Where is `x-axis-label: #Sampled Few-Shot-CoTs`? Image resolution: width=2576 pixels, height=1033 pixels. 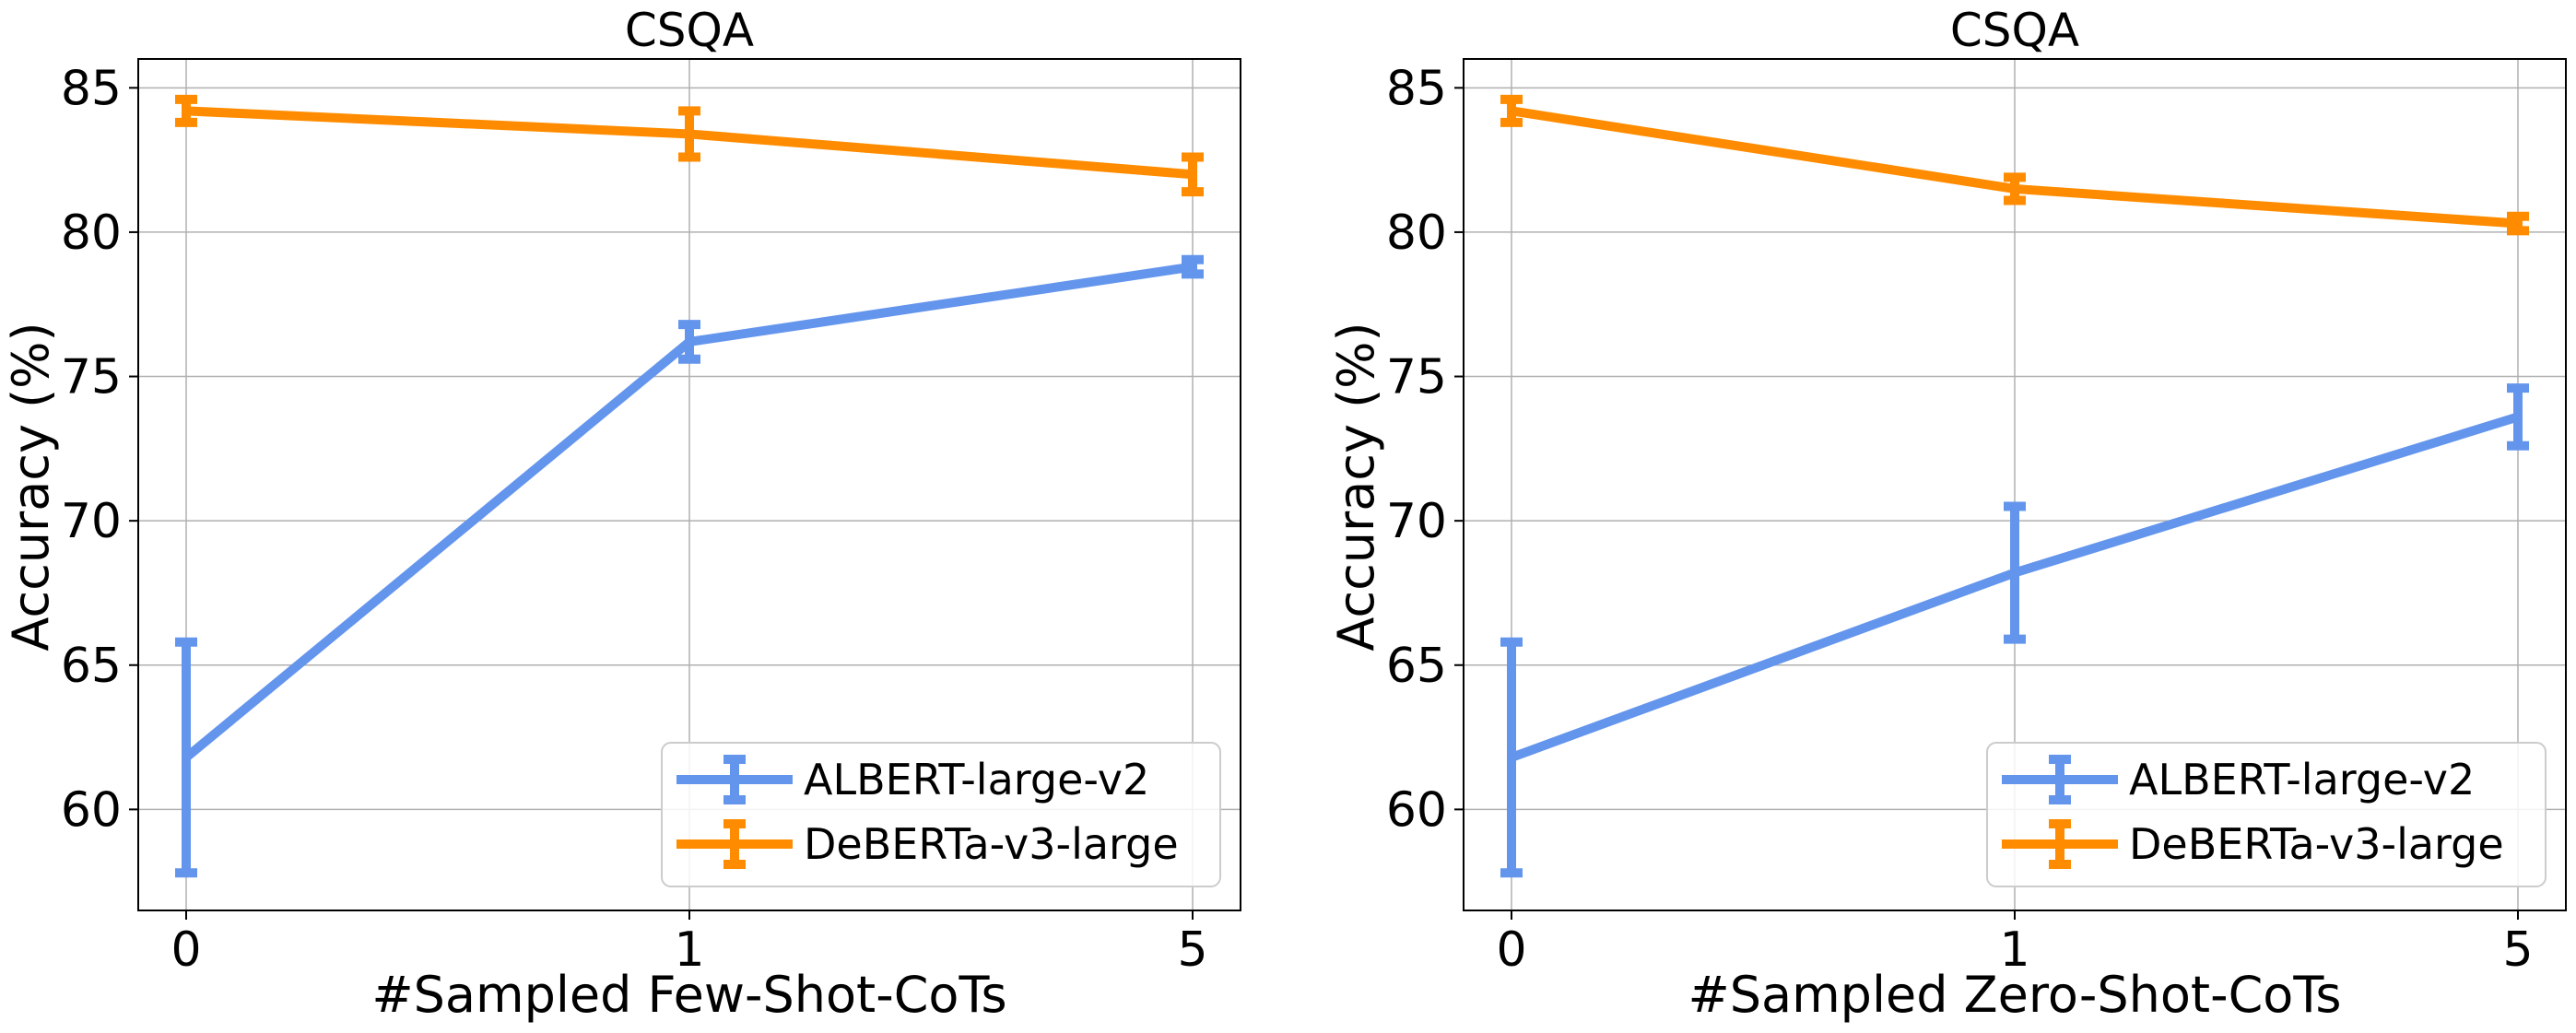
x-axis-label: #Sampled Few-Shot-CoTs is located at coordinates (688, 995).